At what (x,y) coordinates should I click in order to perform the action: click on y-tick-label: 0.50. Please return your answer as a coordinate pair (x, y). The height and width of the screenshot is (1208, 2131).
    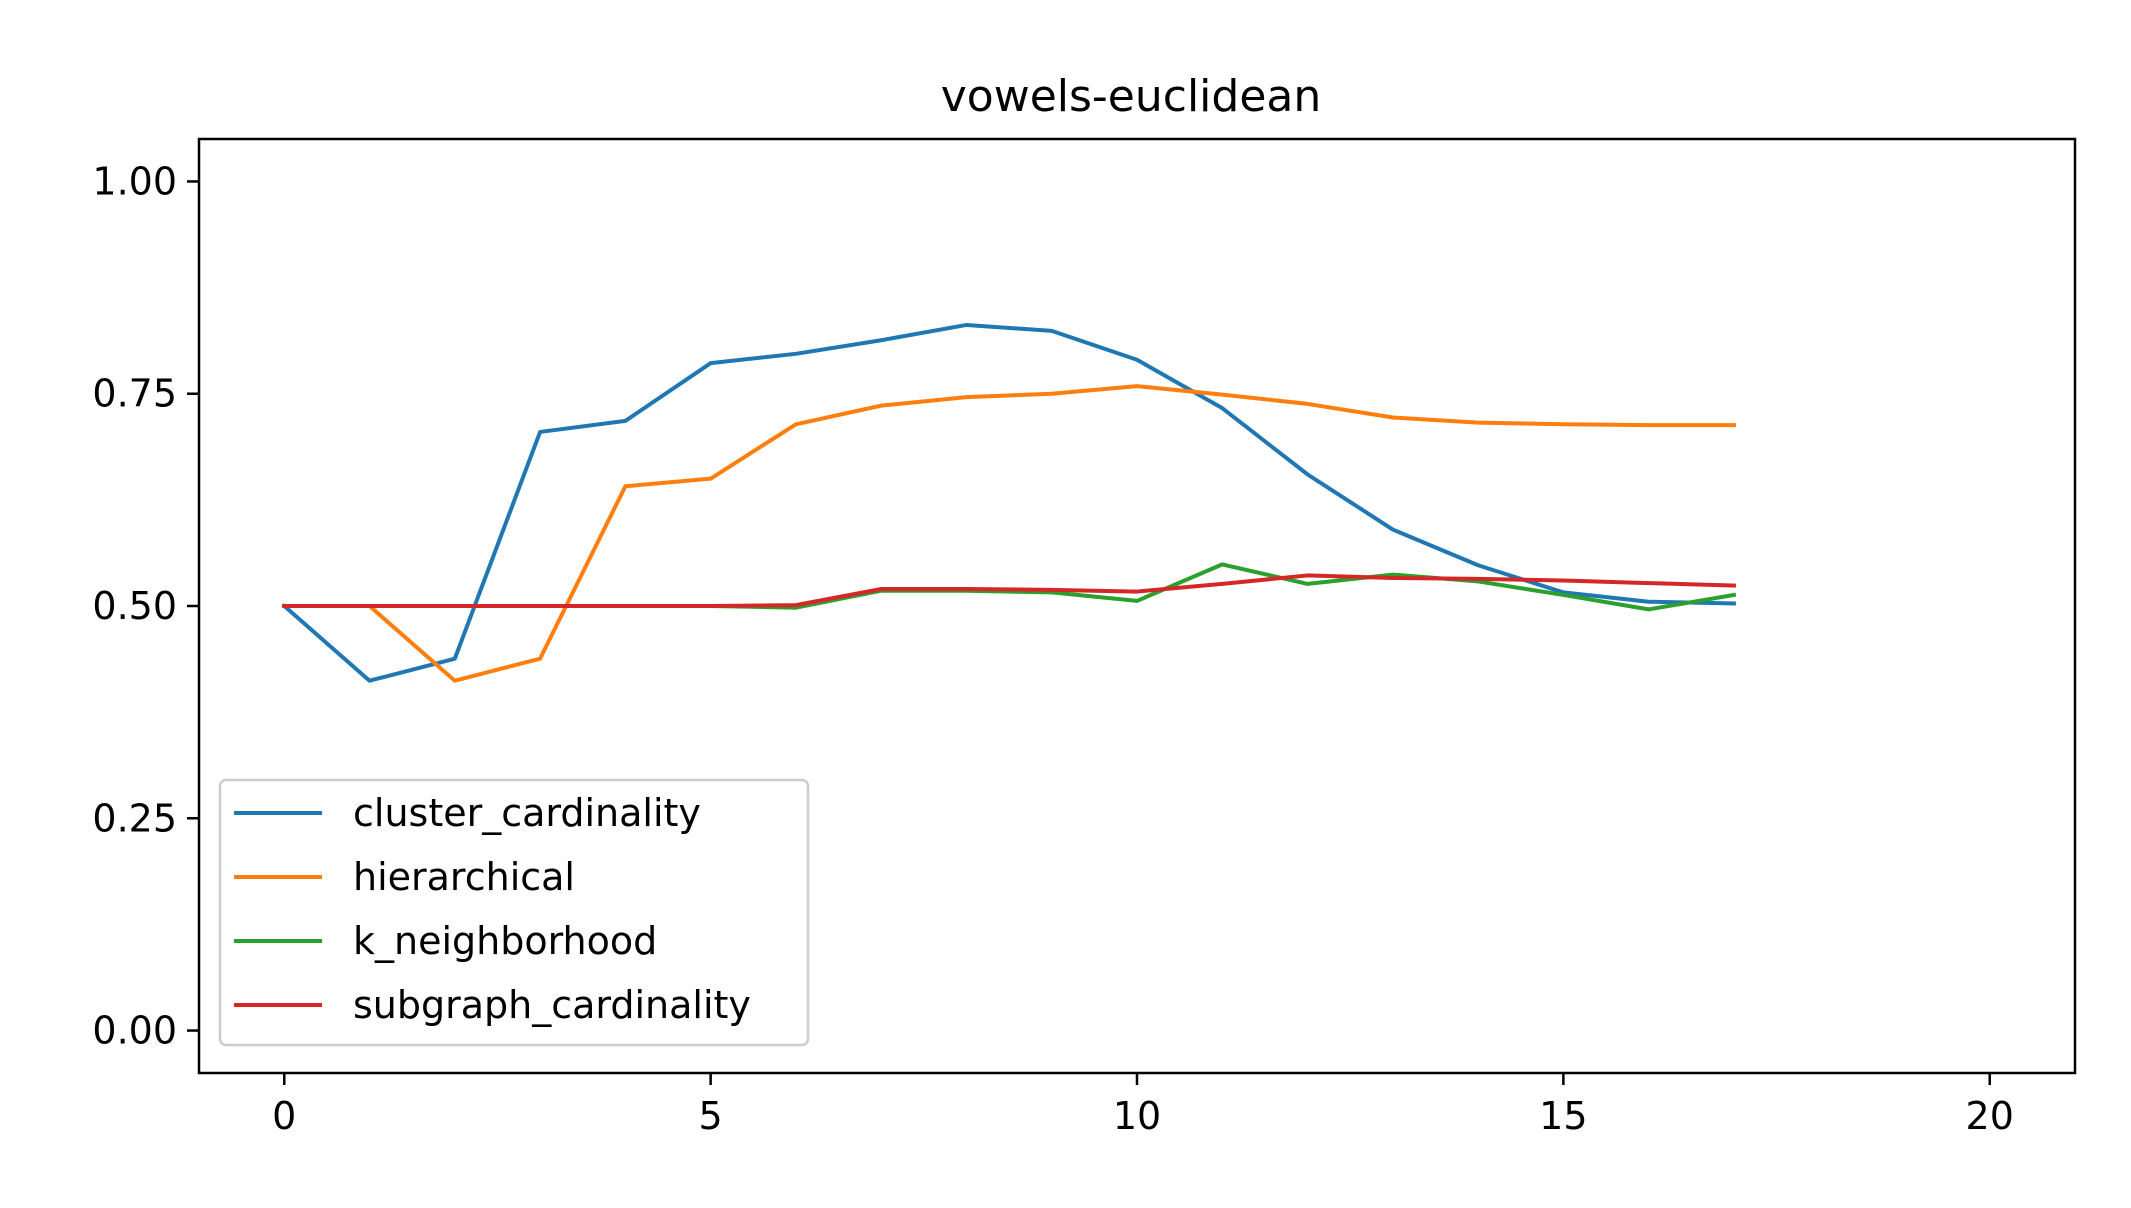
    Looking at the image, I should click on (134, 606).